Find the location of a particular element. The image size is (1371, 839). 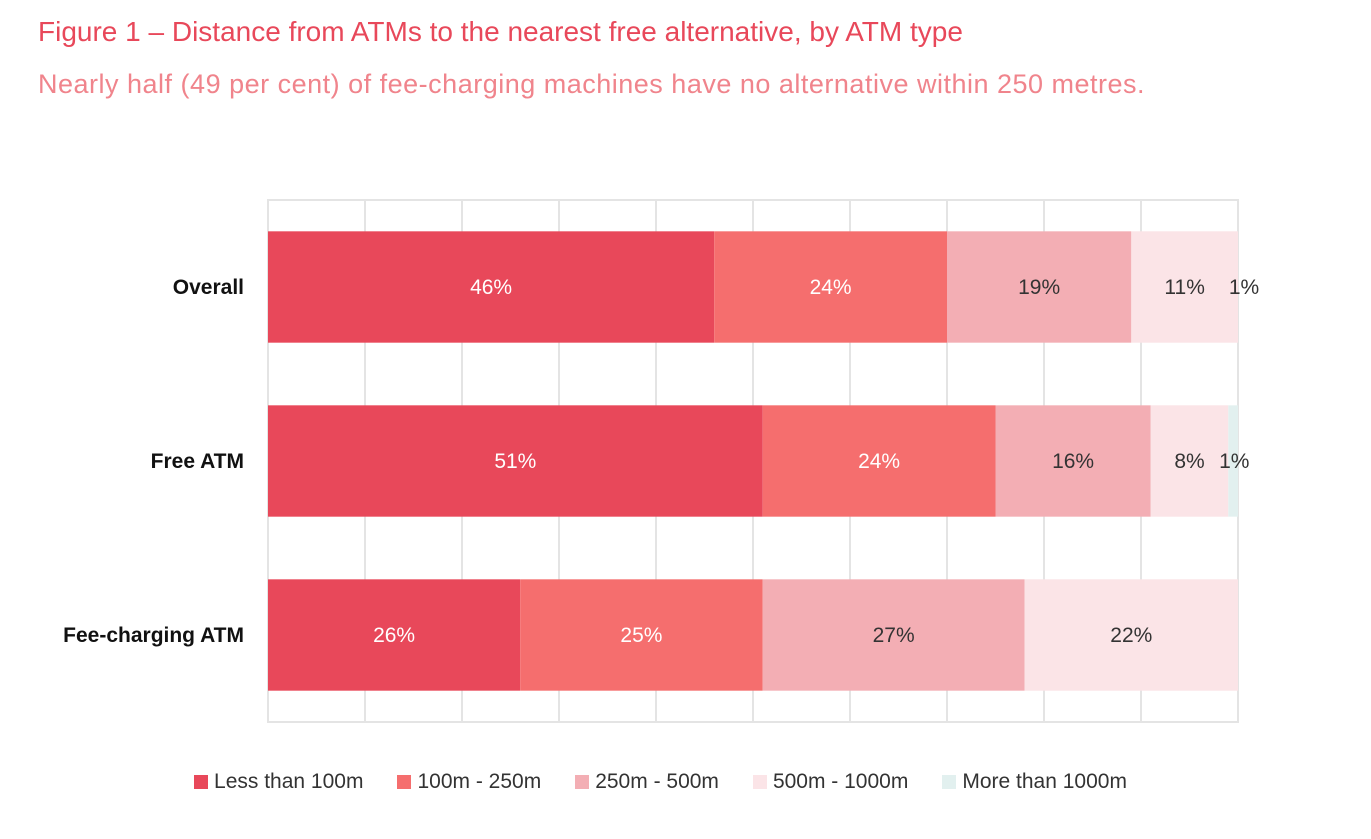

data-label: 16% is located at coordinates (1073, 461).